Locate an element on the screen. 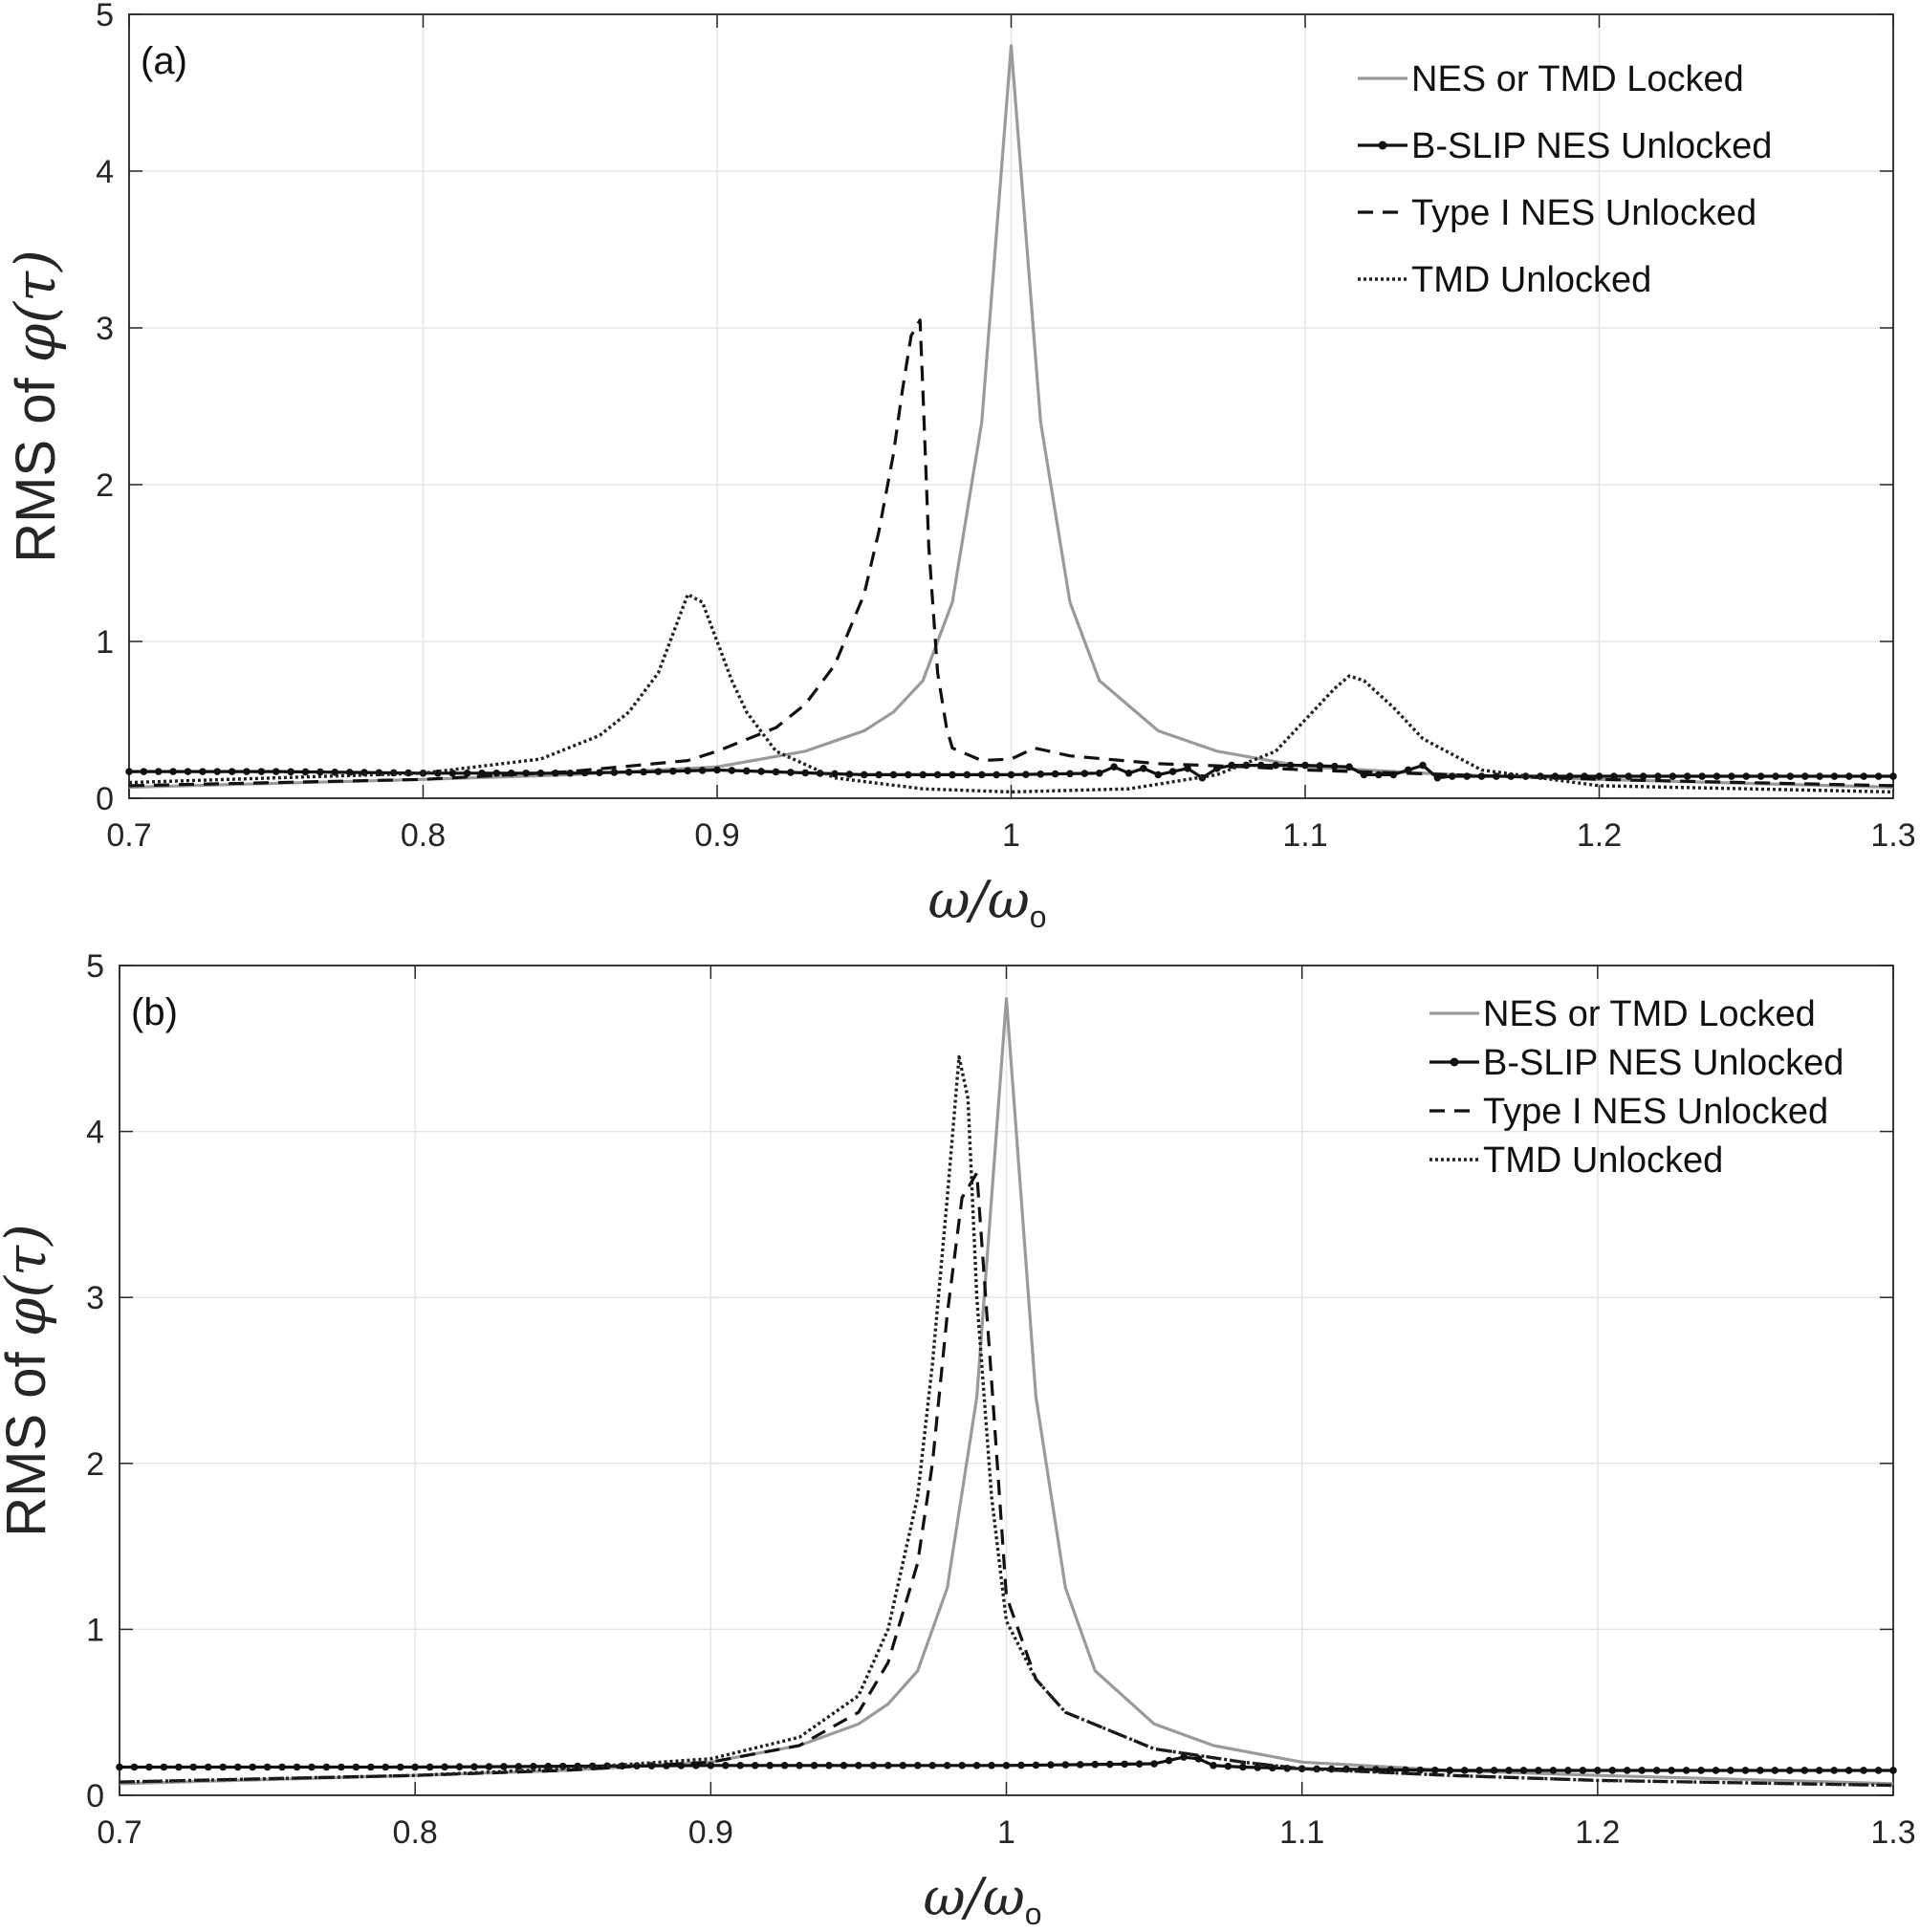 This screenshot has width=1920, height=1932. panel-label: (b) is located at coordinates (155, 1012).